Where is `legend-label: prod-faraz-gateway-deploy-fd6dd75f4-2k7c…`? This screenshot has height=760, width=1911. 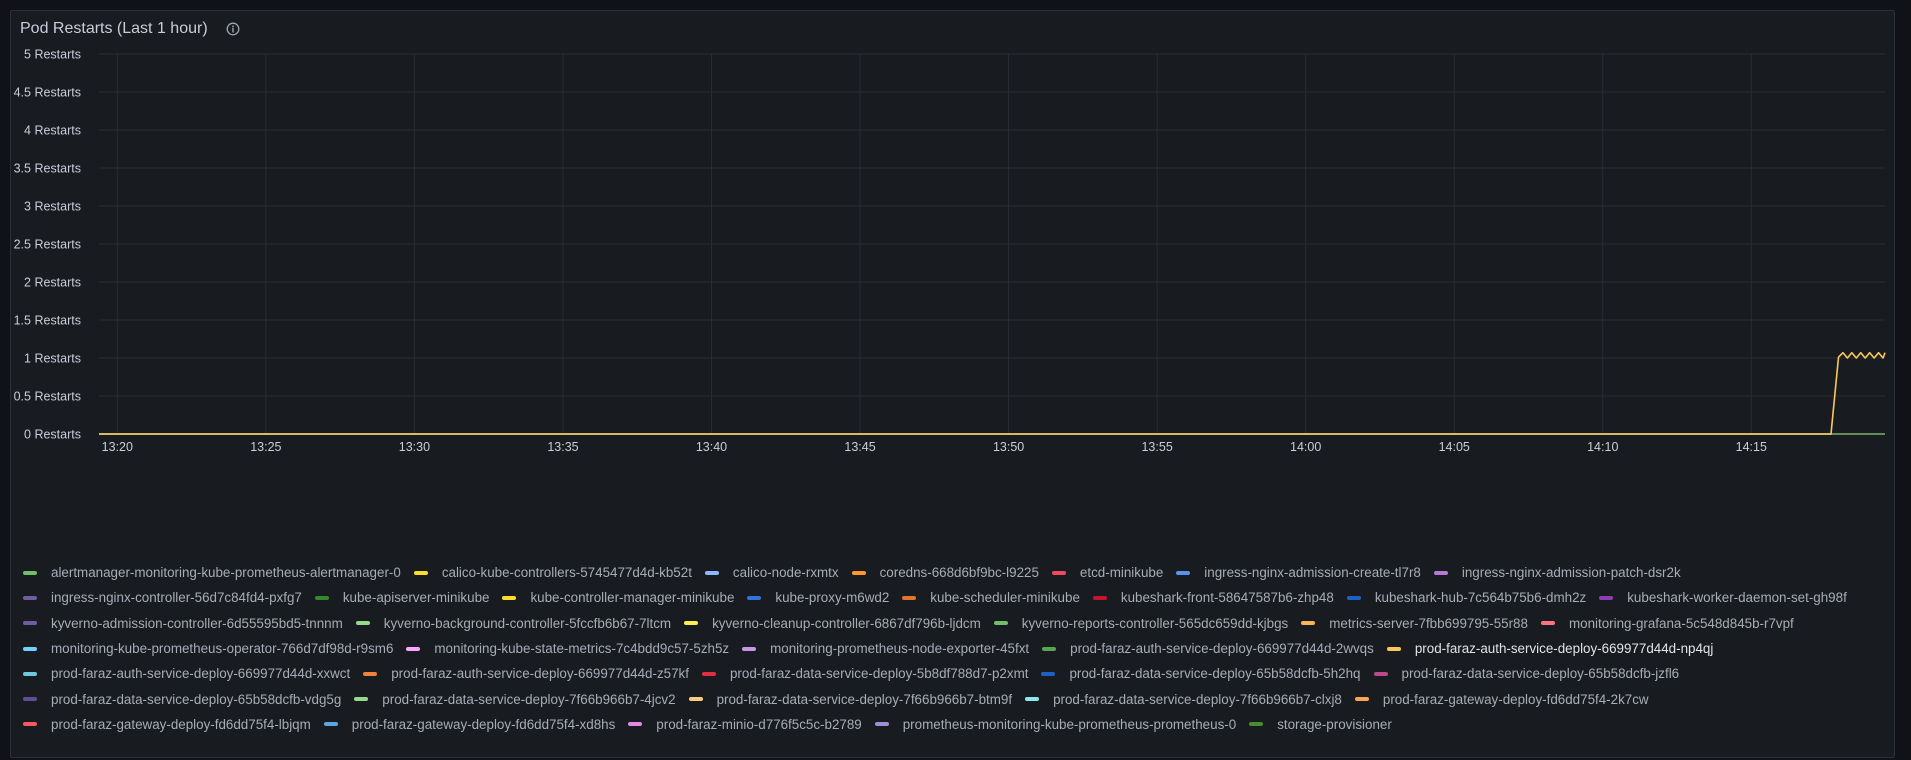
legend-label: prod-faraz-gateway-deploy-fd6dd75f4-2k7c… is located at coordinates (1515, 699).